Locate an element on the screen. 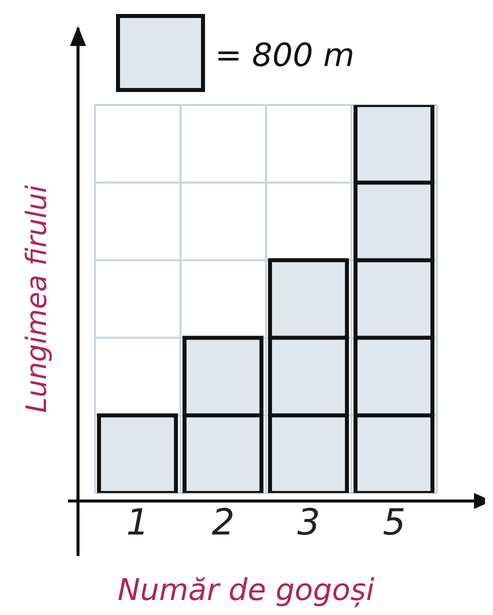  x-tick-label: 1 is located at coordinates (138, 523).